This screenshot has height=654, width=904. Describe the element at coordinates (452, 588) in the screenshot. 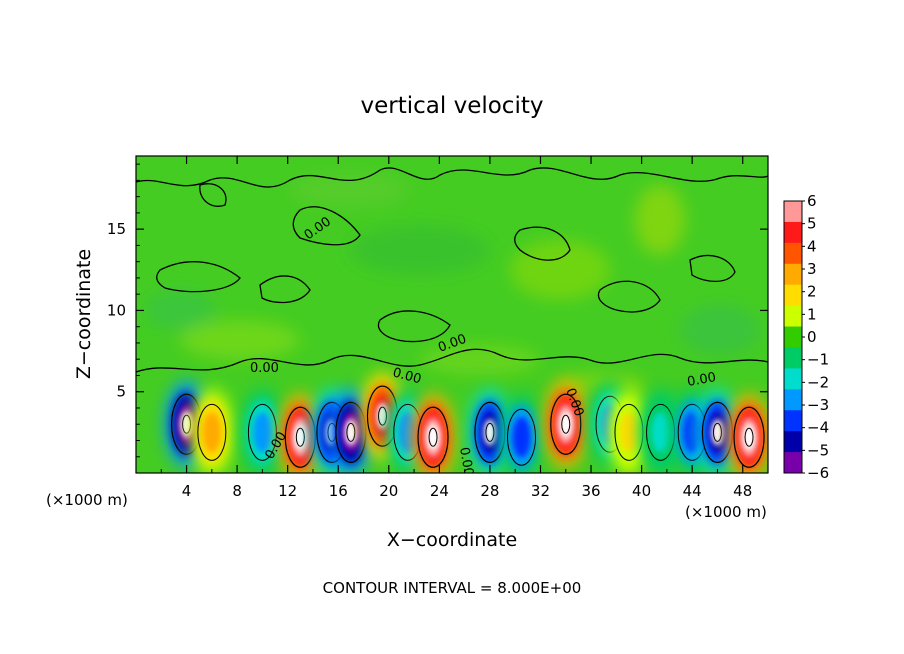

I see `contour-interval-note: CONTOUR INTERVAL = 8.000E+00` at that location.